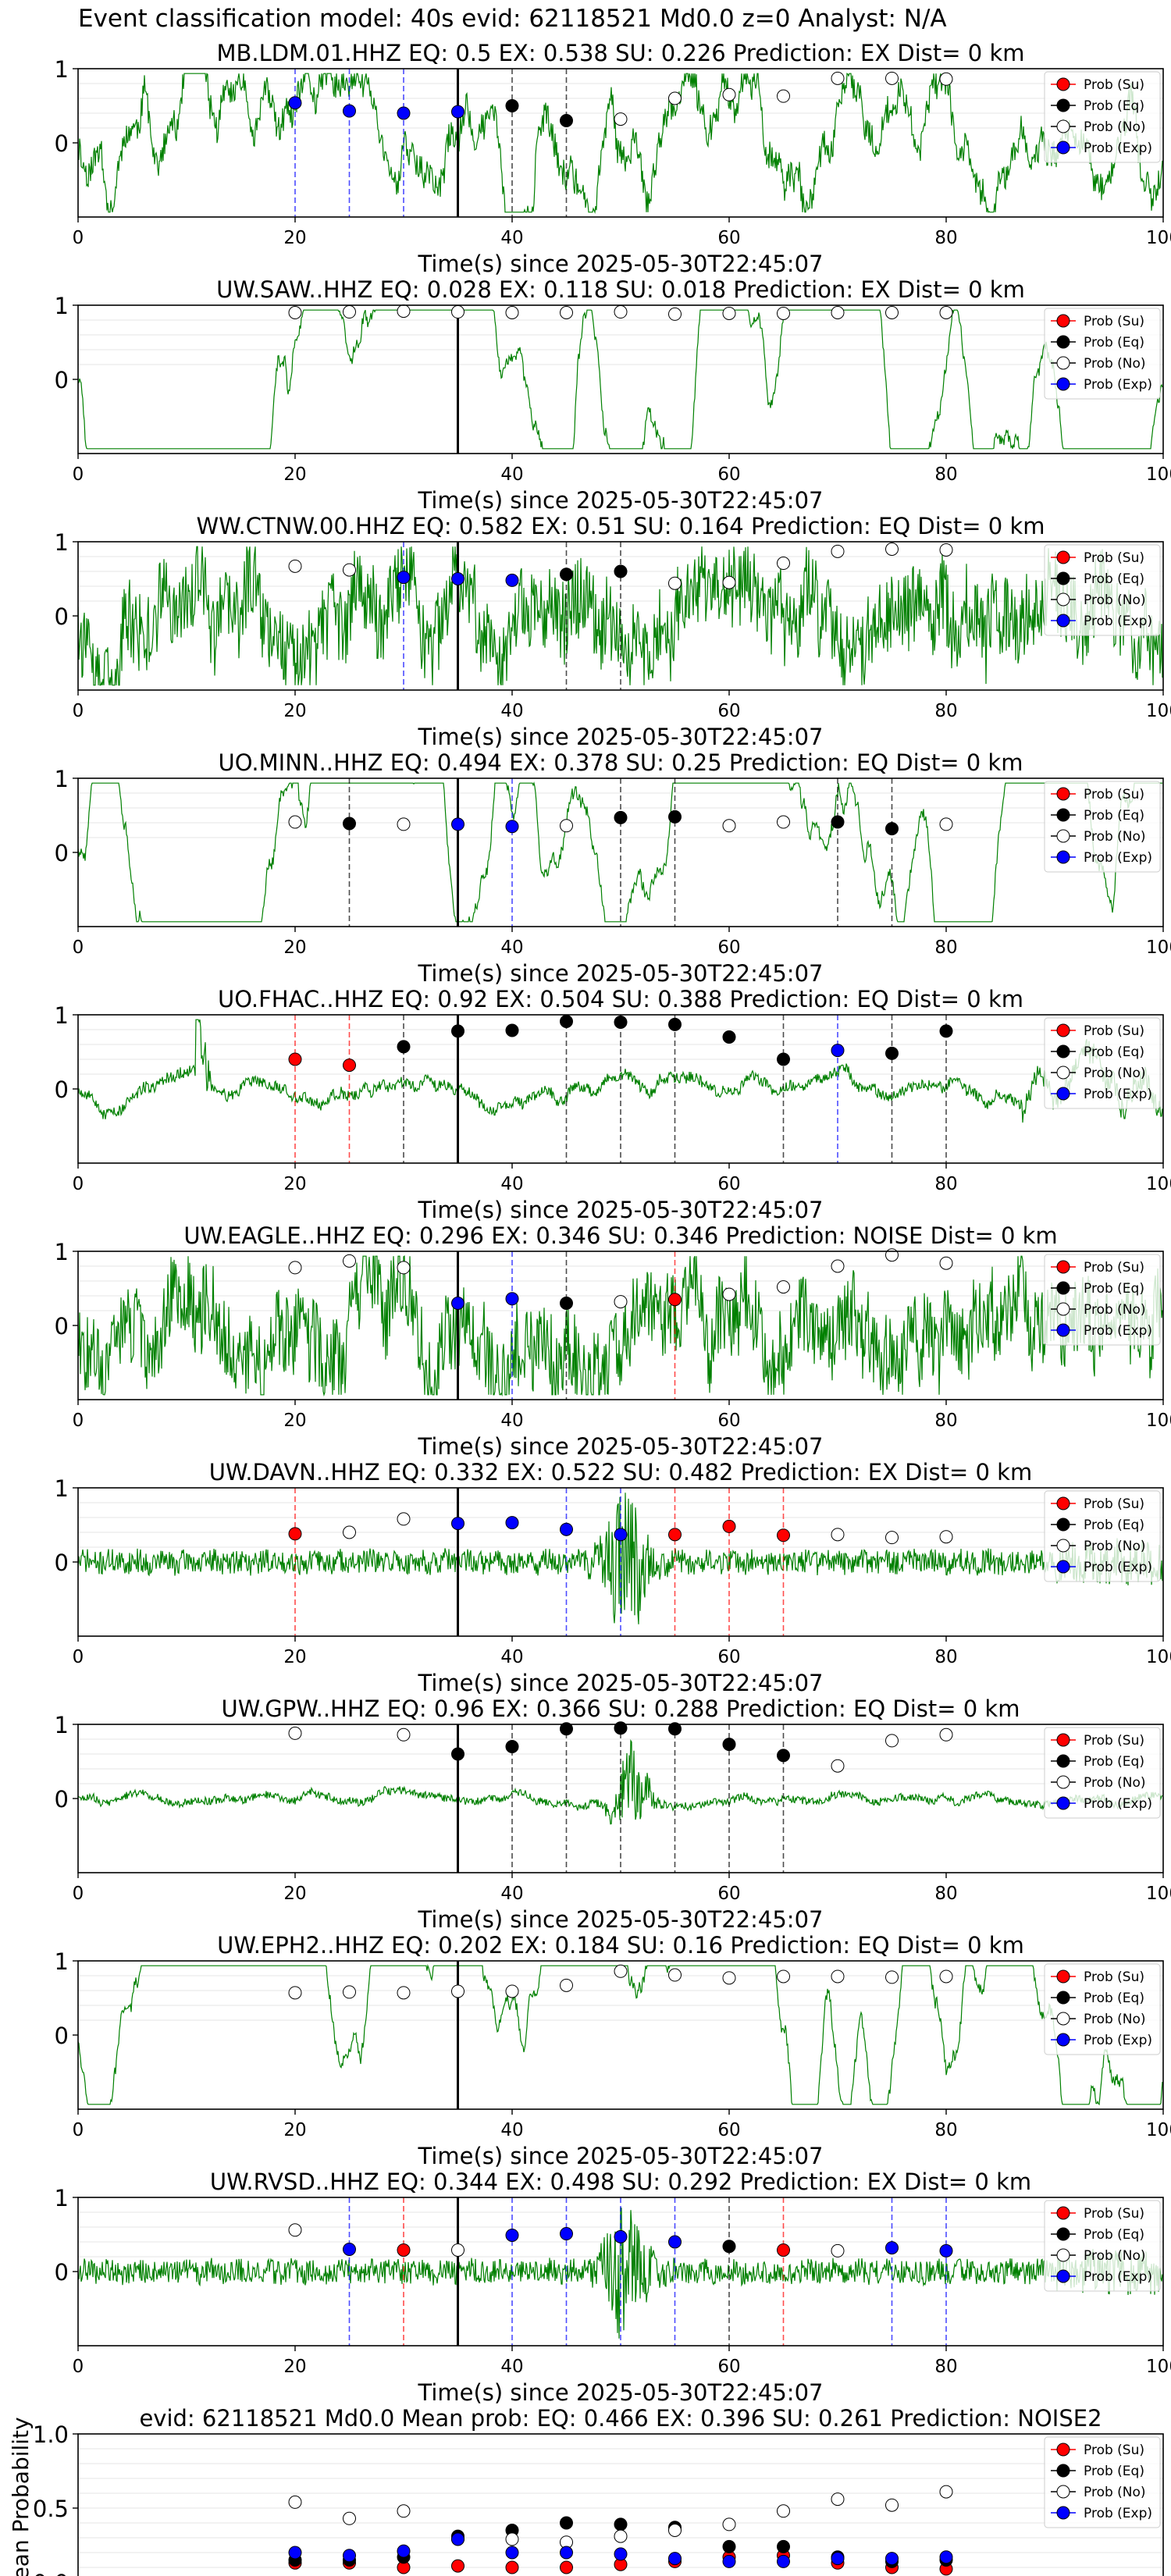 The height and width of the screenshot is (2576, 1171). What do you see at coordinates (51, 2434) in the screenshot?
I see `y-tick-label: 1.0` at bounding box center [51, 2434].